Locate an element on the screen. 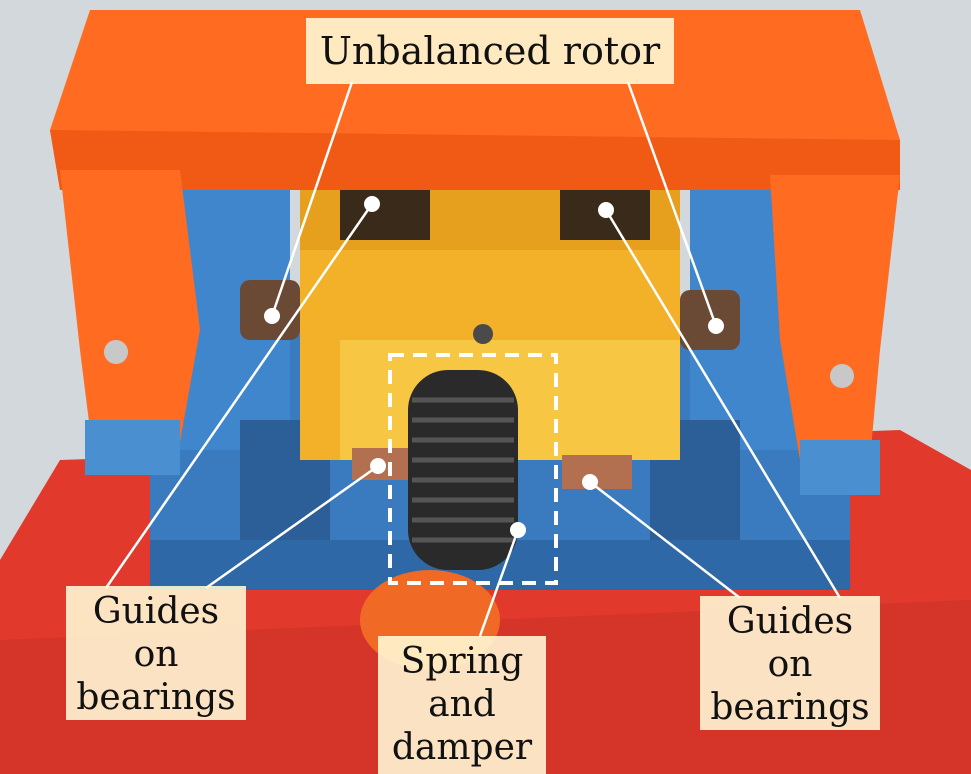 The height and width of the screenshot is (774, 971). label-spring-damper: Spring and damper is located at coordinates (462, 705).